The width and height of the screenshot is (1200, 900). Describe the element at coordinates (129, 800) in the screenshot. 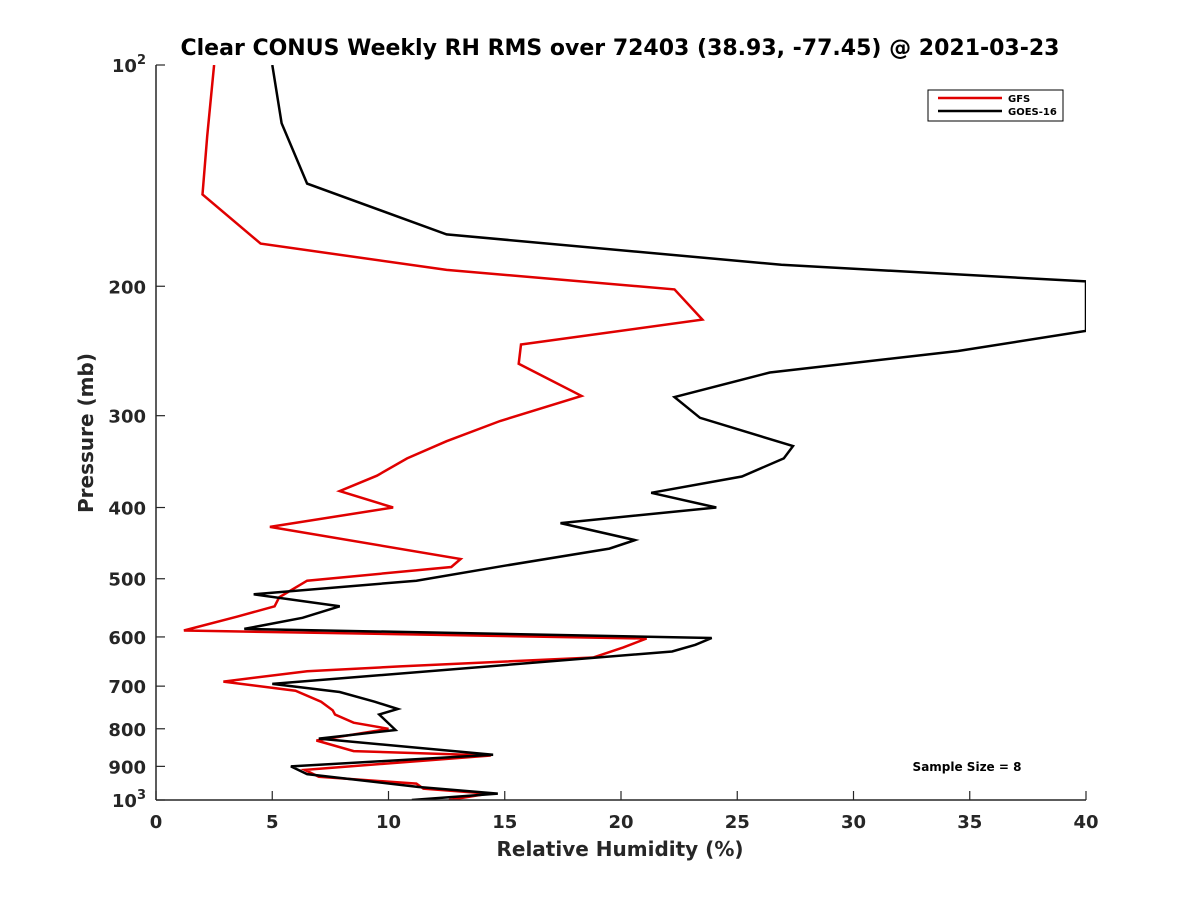

I see `y-tick-label: 10³` at that location.